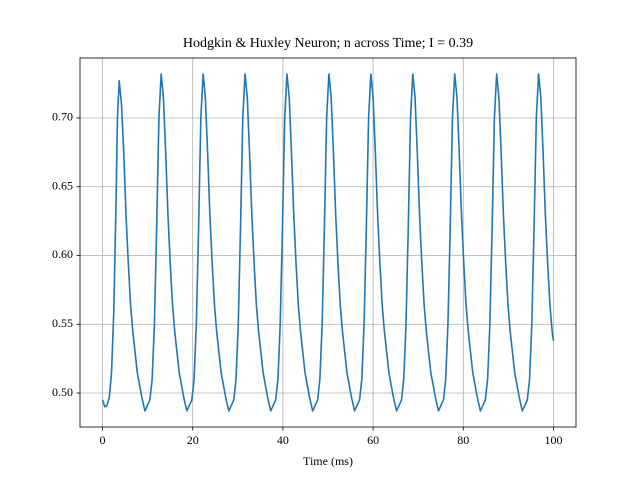 The image size is (640, 480). I want to click on x-axis-label: Time (ms), so click(328, 461).